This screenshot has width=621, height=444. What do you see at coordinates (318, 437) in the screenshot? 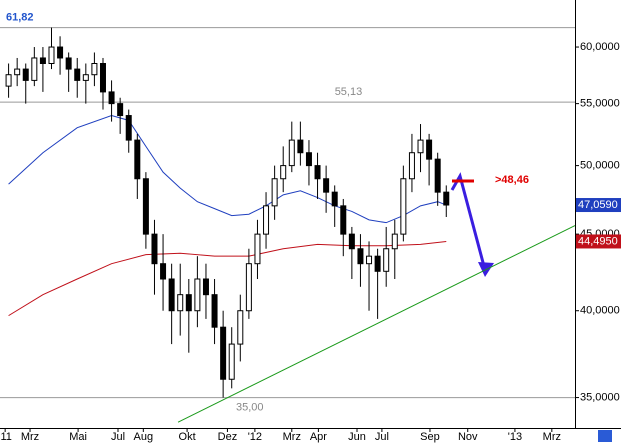
I see `x-tick-label: Apr` at bounding box center [318, 437].